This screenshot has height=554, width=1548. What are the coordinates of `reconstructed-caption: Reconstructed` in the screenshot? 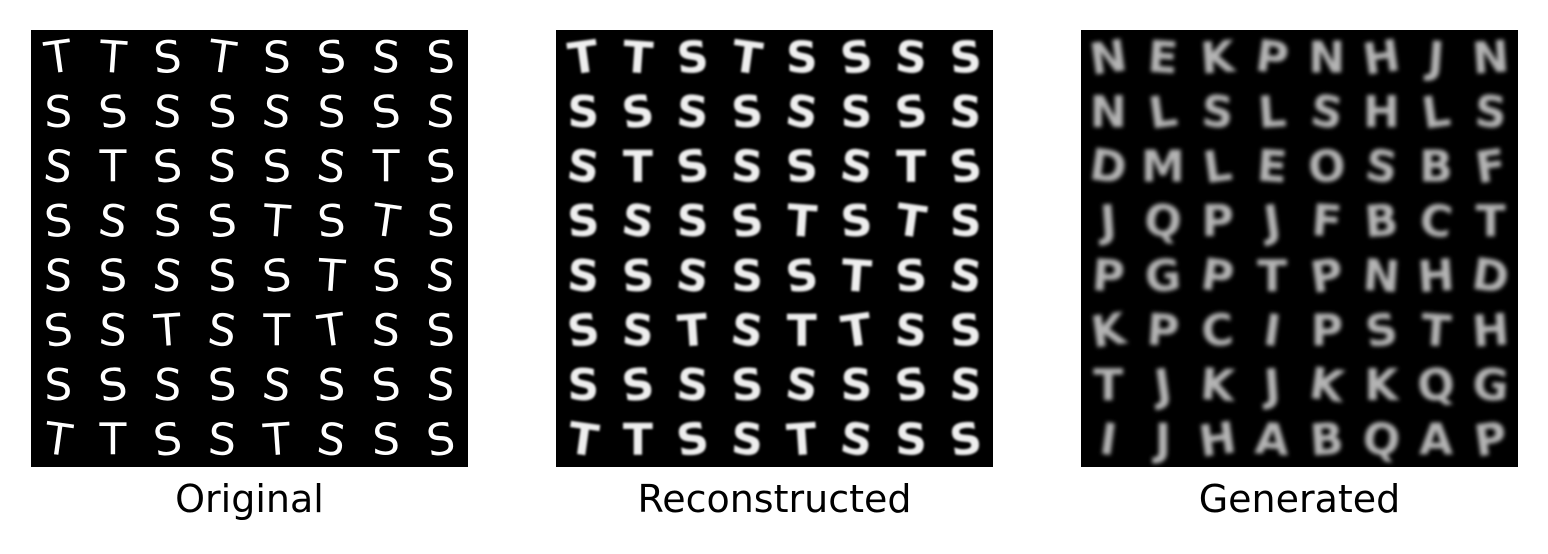 It's located at (774, 499).